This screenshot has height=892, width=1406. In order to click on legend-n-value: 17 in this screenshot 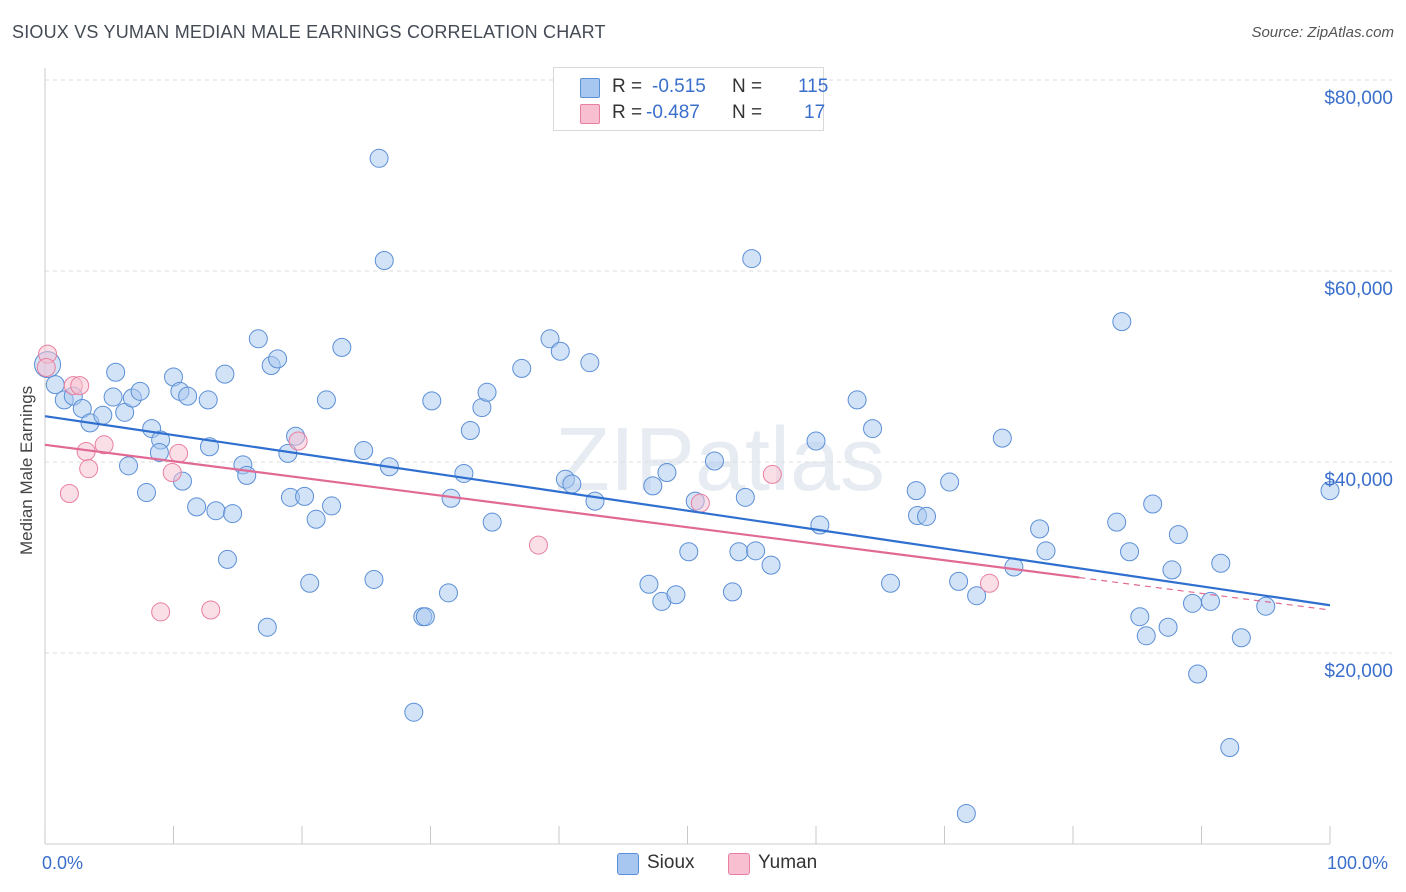, I will do `click(815, 112)`.